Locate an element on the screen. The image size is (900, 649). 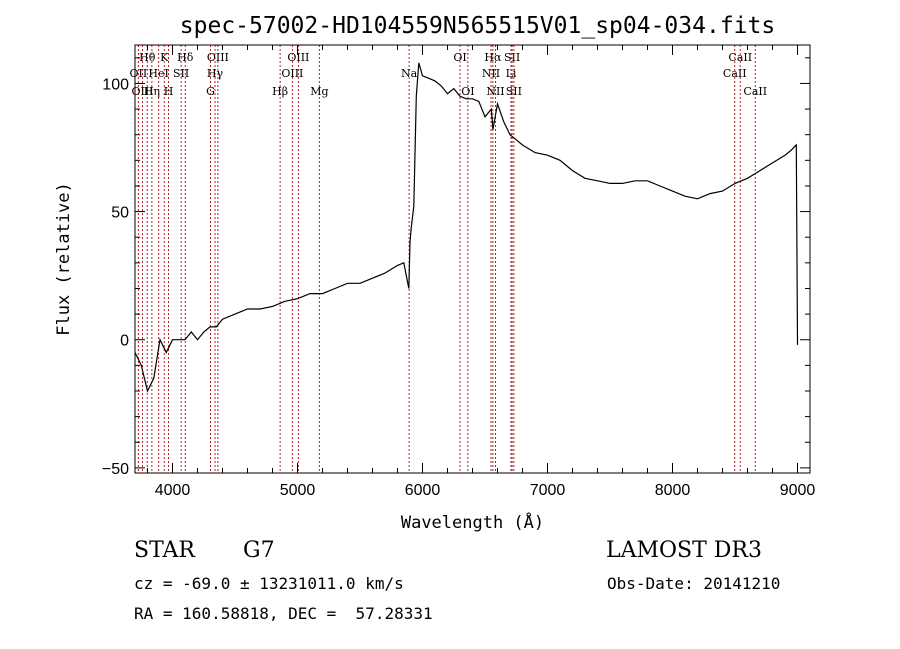
object-subclass: G7 is located at coordinates (259, 550).